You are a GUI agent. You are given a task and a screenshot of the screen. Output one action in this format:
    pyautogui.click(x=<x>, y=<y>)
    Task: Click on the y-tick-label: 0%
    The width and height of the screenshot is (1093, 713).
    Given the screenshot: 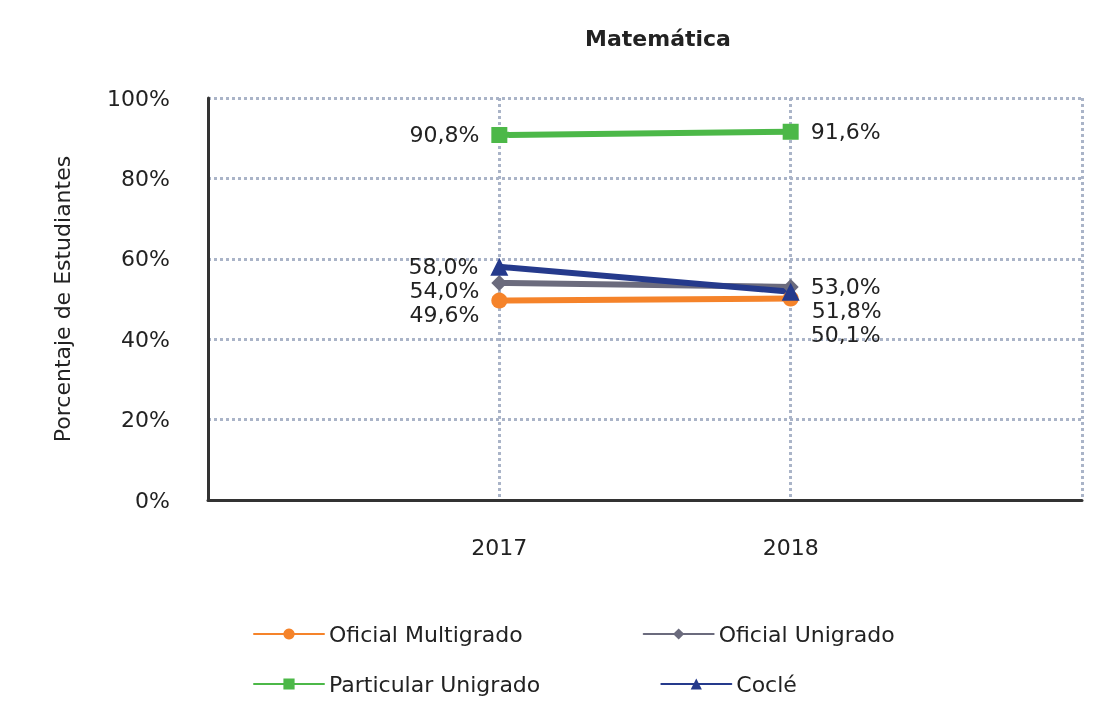 What is the action you would take?
    pyautogui.click(x=152, y=500)
    